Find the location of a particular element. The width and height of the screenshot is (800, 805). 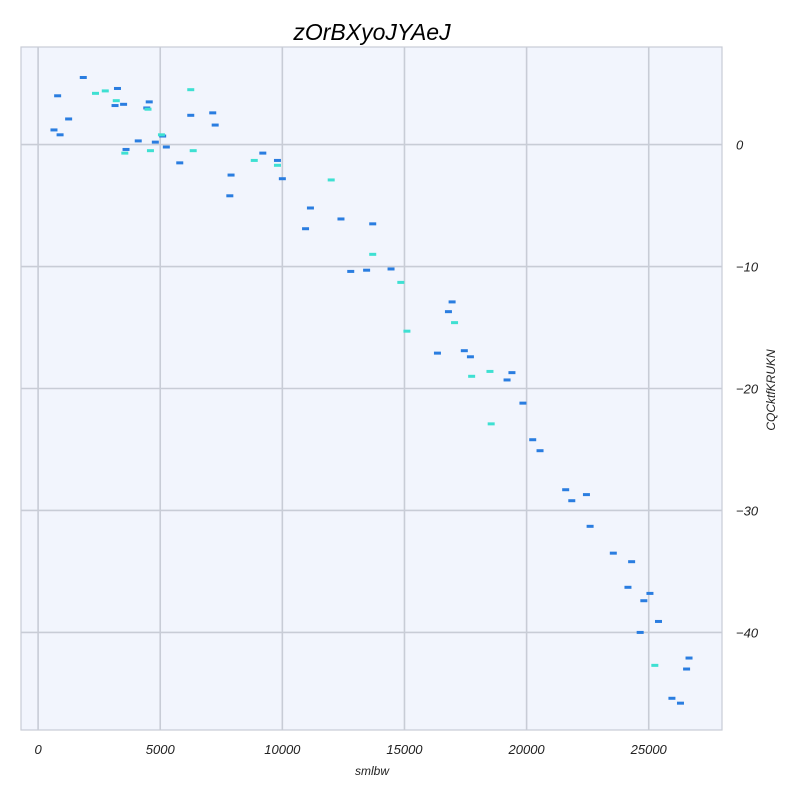

x-axis-label: smlbw is located at coordinates (372, 771).